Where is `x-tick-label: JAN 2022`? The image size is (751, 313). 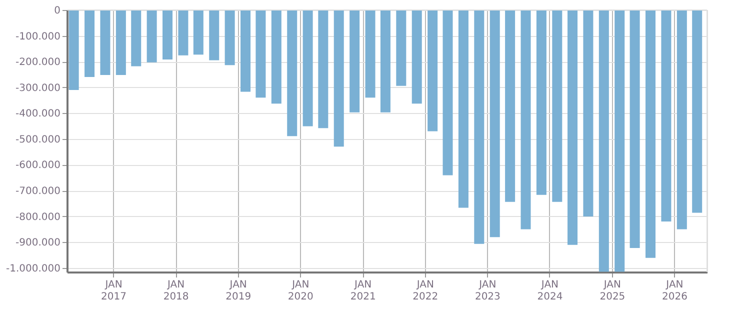 x-tick-label: JAN 2022 is located at coordinates (425, 291).